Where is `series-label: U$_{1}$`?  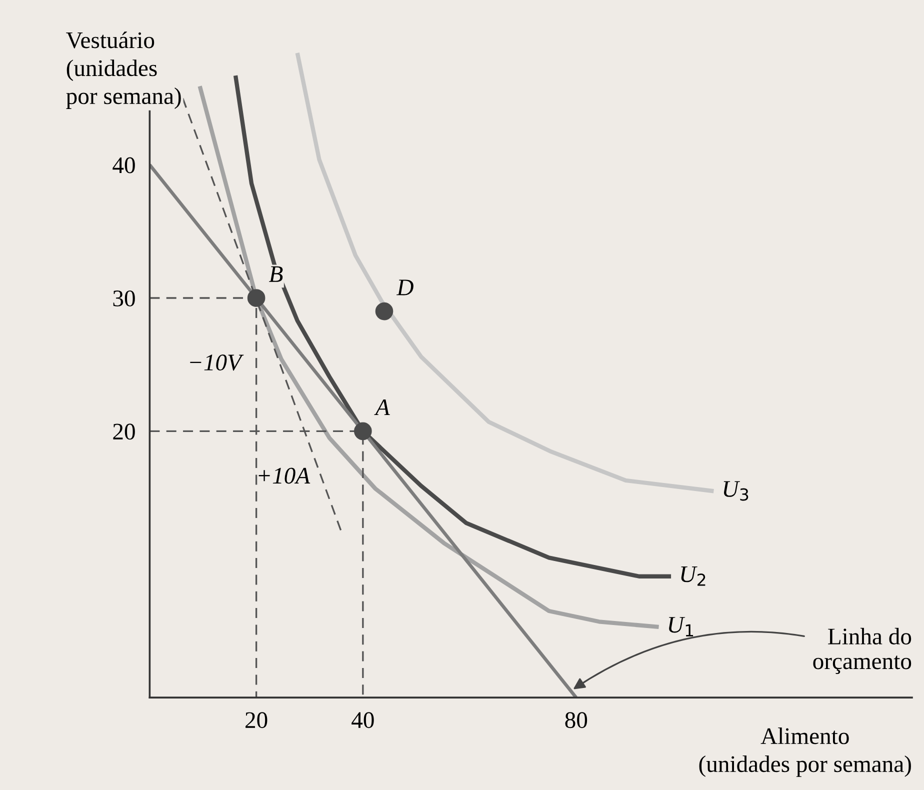 series-label: U$_{1}$ is located at coordinates (681, 626).